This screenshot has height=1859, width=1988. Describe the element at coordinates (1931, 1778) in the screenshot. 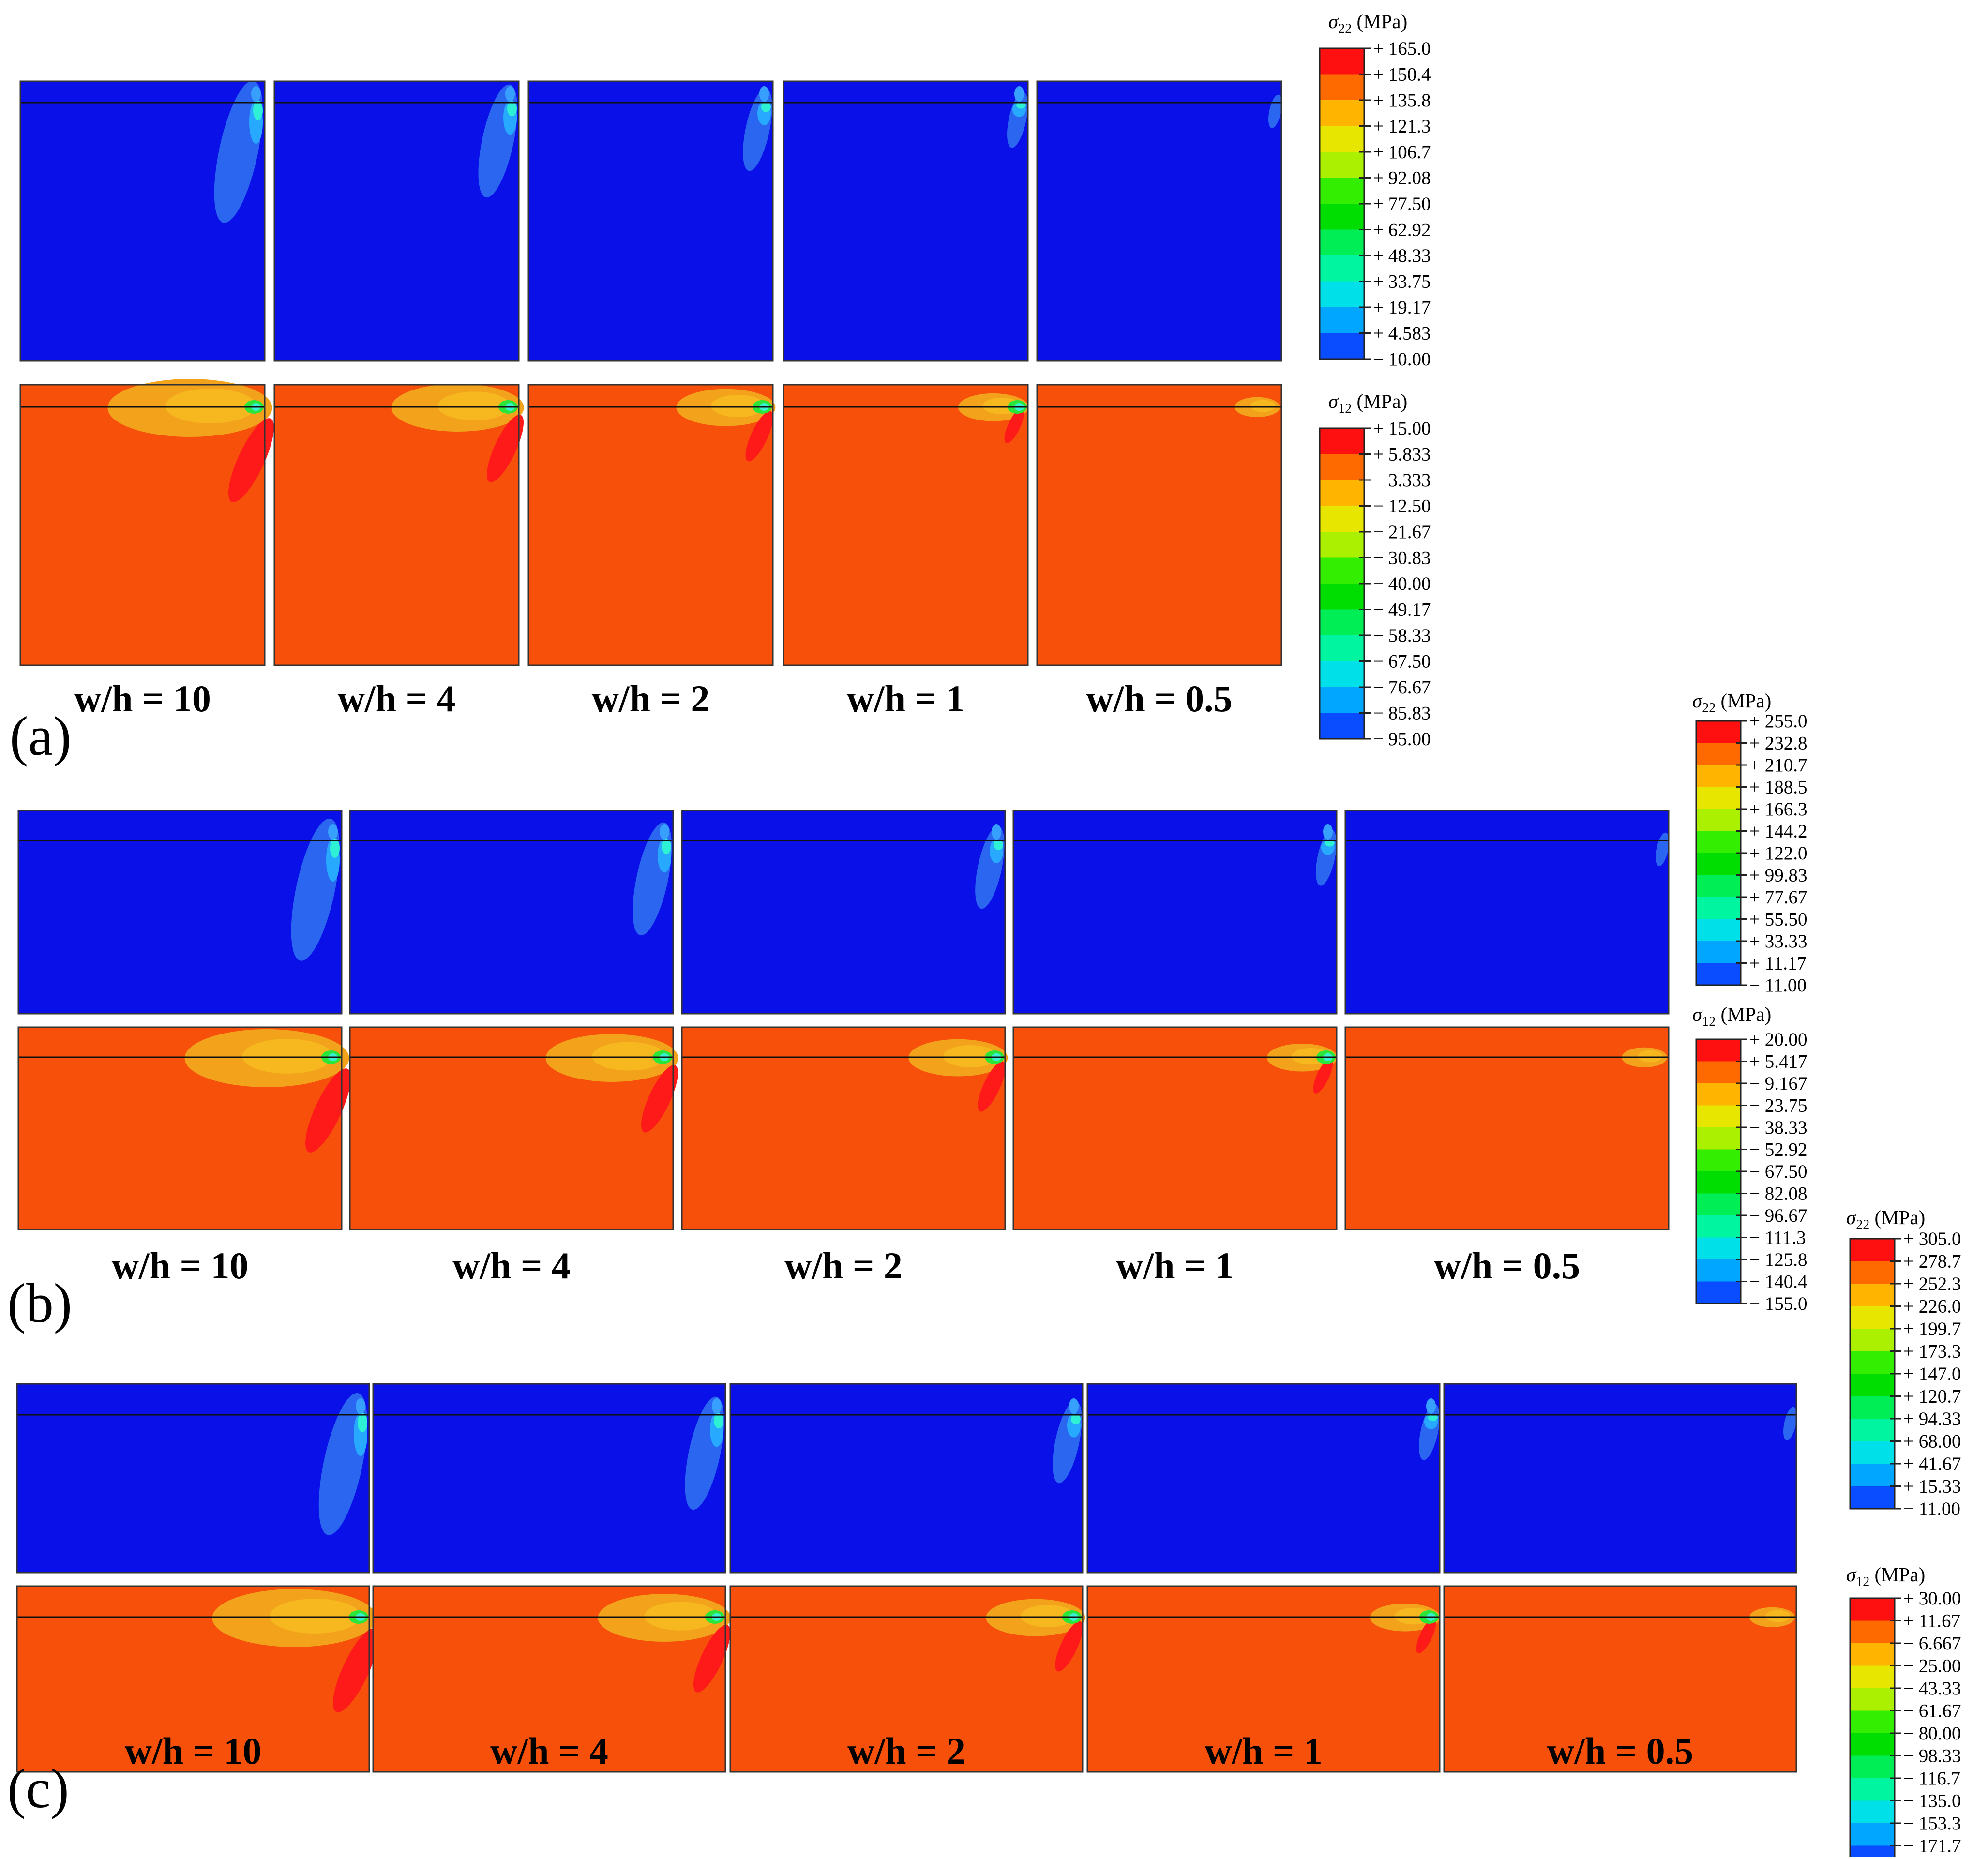

I see `sigma12-colorbar-tick-label: − 116.7` at that location.